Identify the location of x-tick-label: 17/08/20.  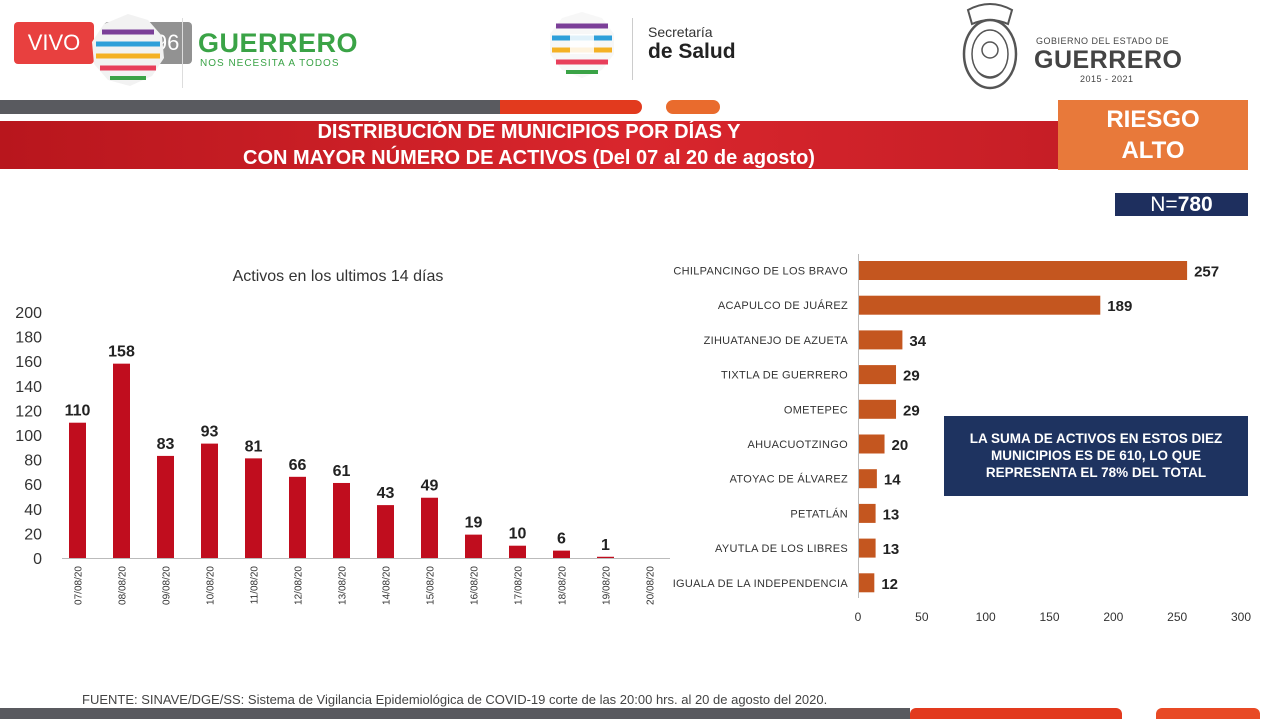
(519, 585).